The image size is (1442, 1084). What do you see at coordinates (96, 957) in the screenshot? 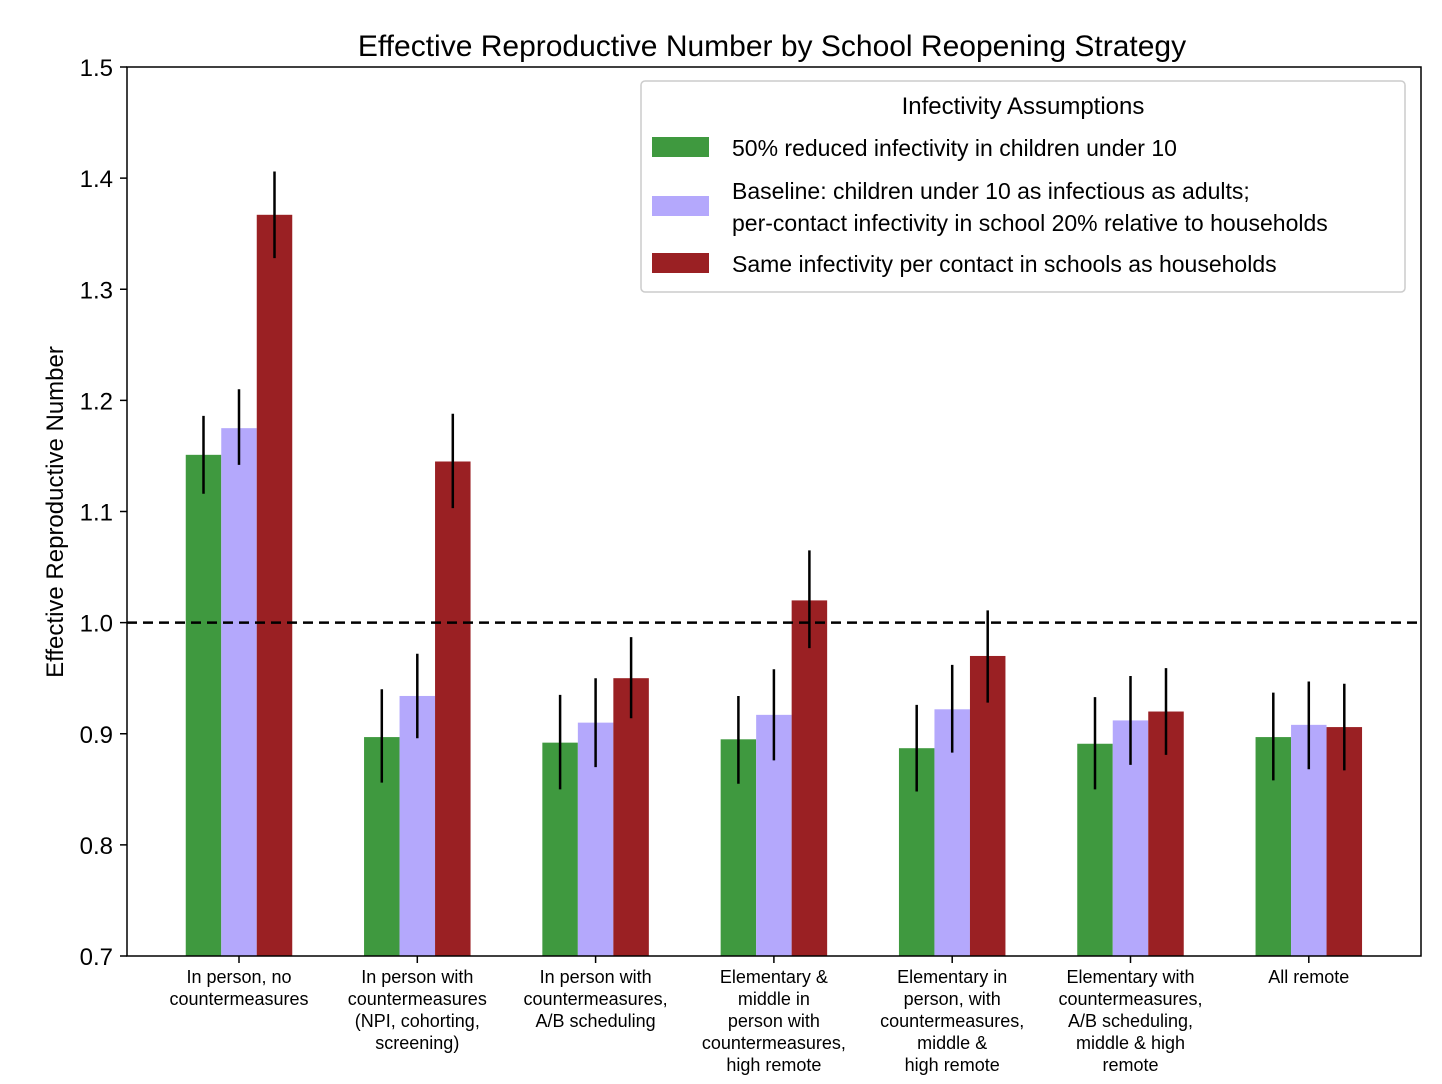
I see `y-tick-label: 0.7` at bounding box center [96, 957].